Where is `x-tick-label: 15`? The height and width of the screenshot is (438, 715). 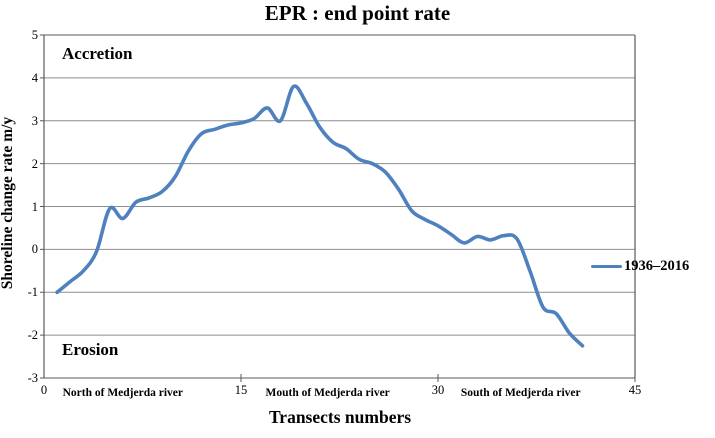
x-tick-label: 15 is located at coordinates (241, 390).